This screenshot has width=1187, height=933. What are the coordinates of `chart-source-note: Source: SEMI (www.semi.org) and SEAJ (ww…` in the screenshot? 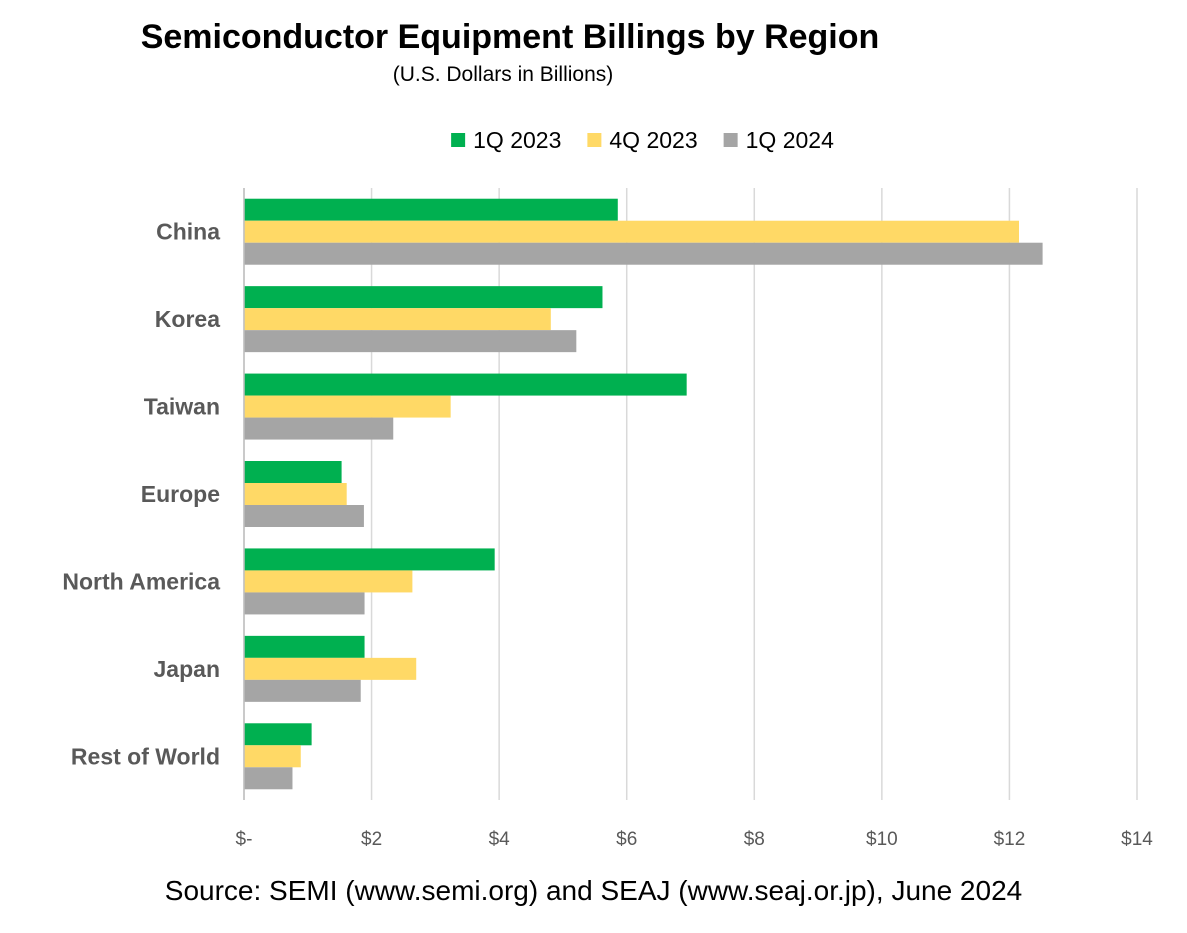 It's located at (593, 890).